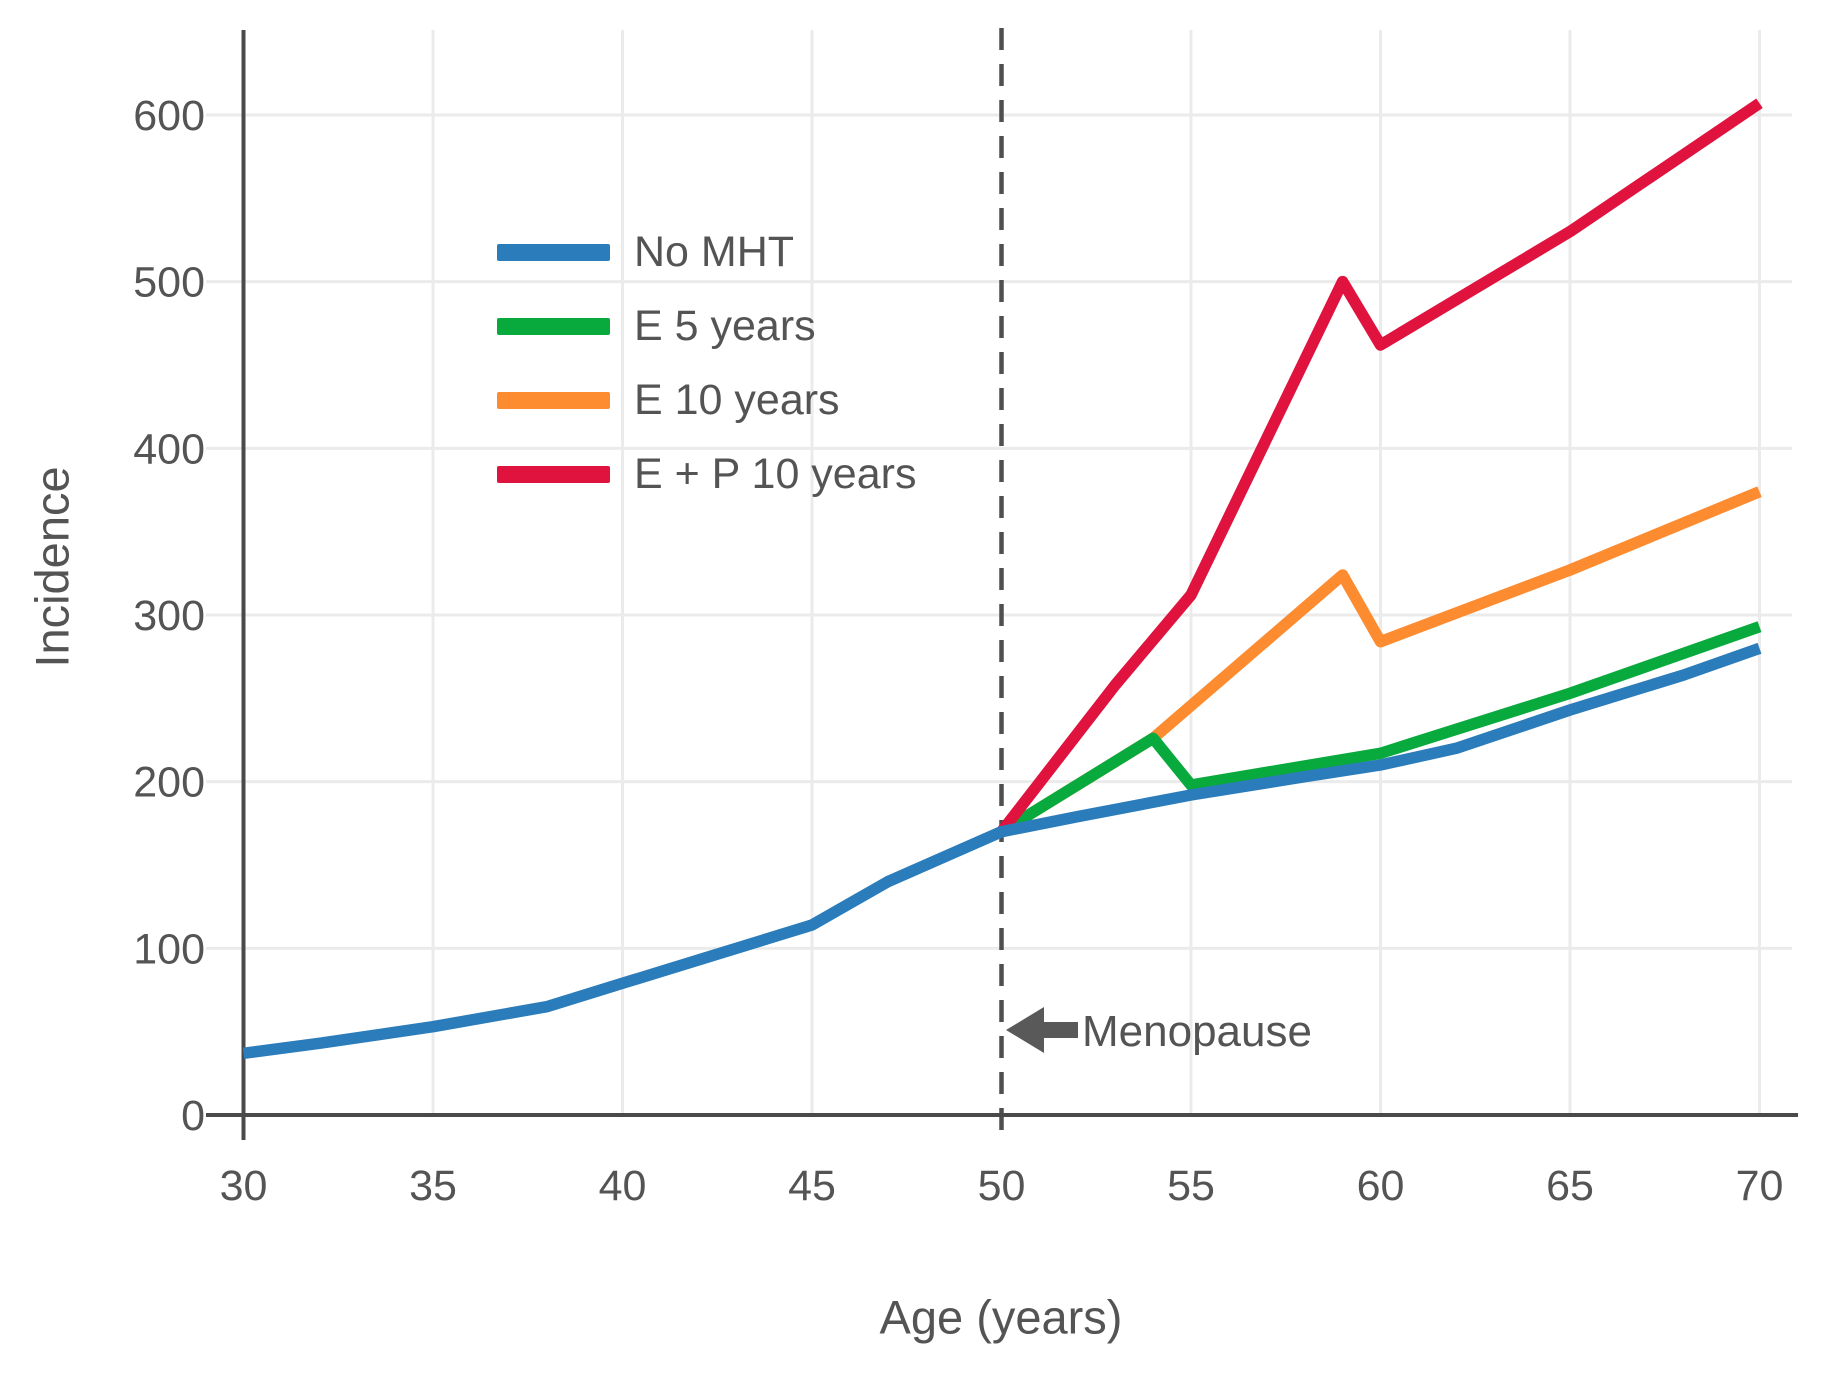  Describe the element at coordinates (714, 251) in the screenshot. I see `legend-label-no-mht: No MHT` at that location.